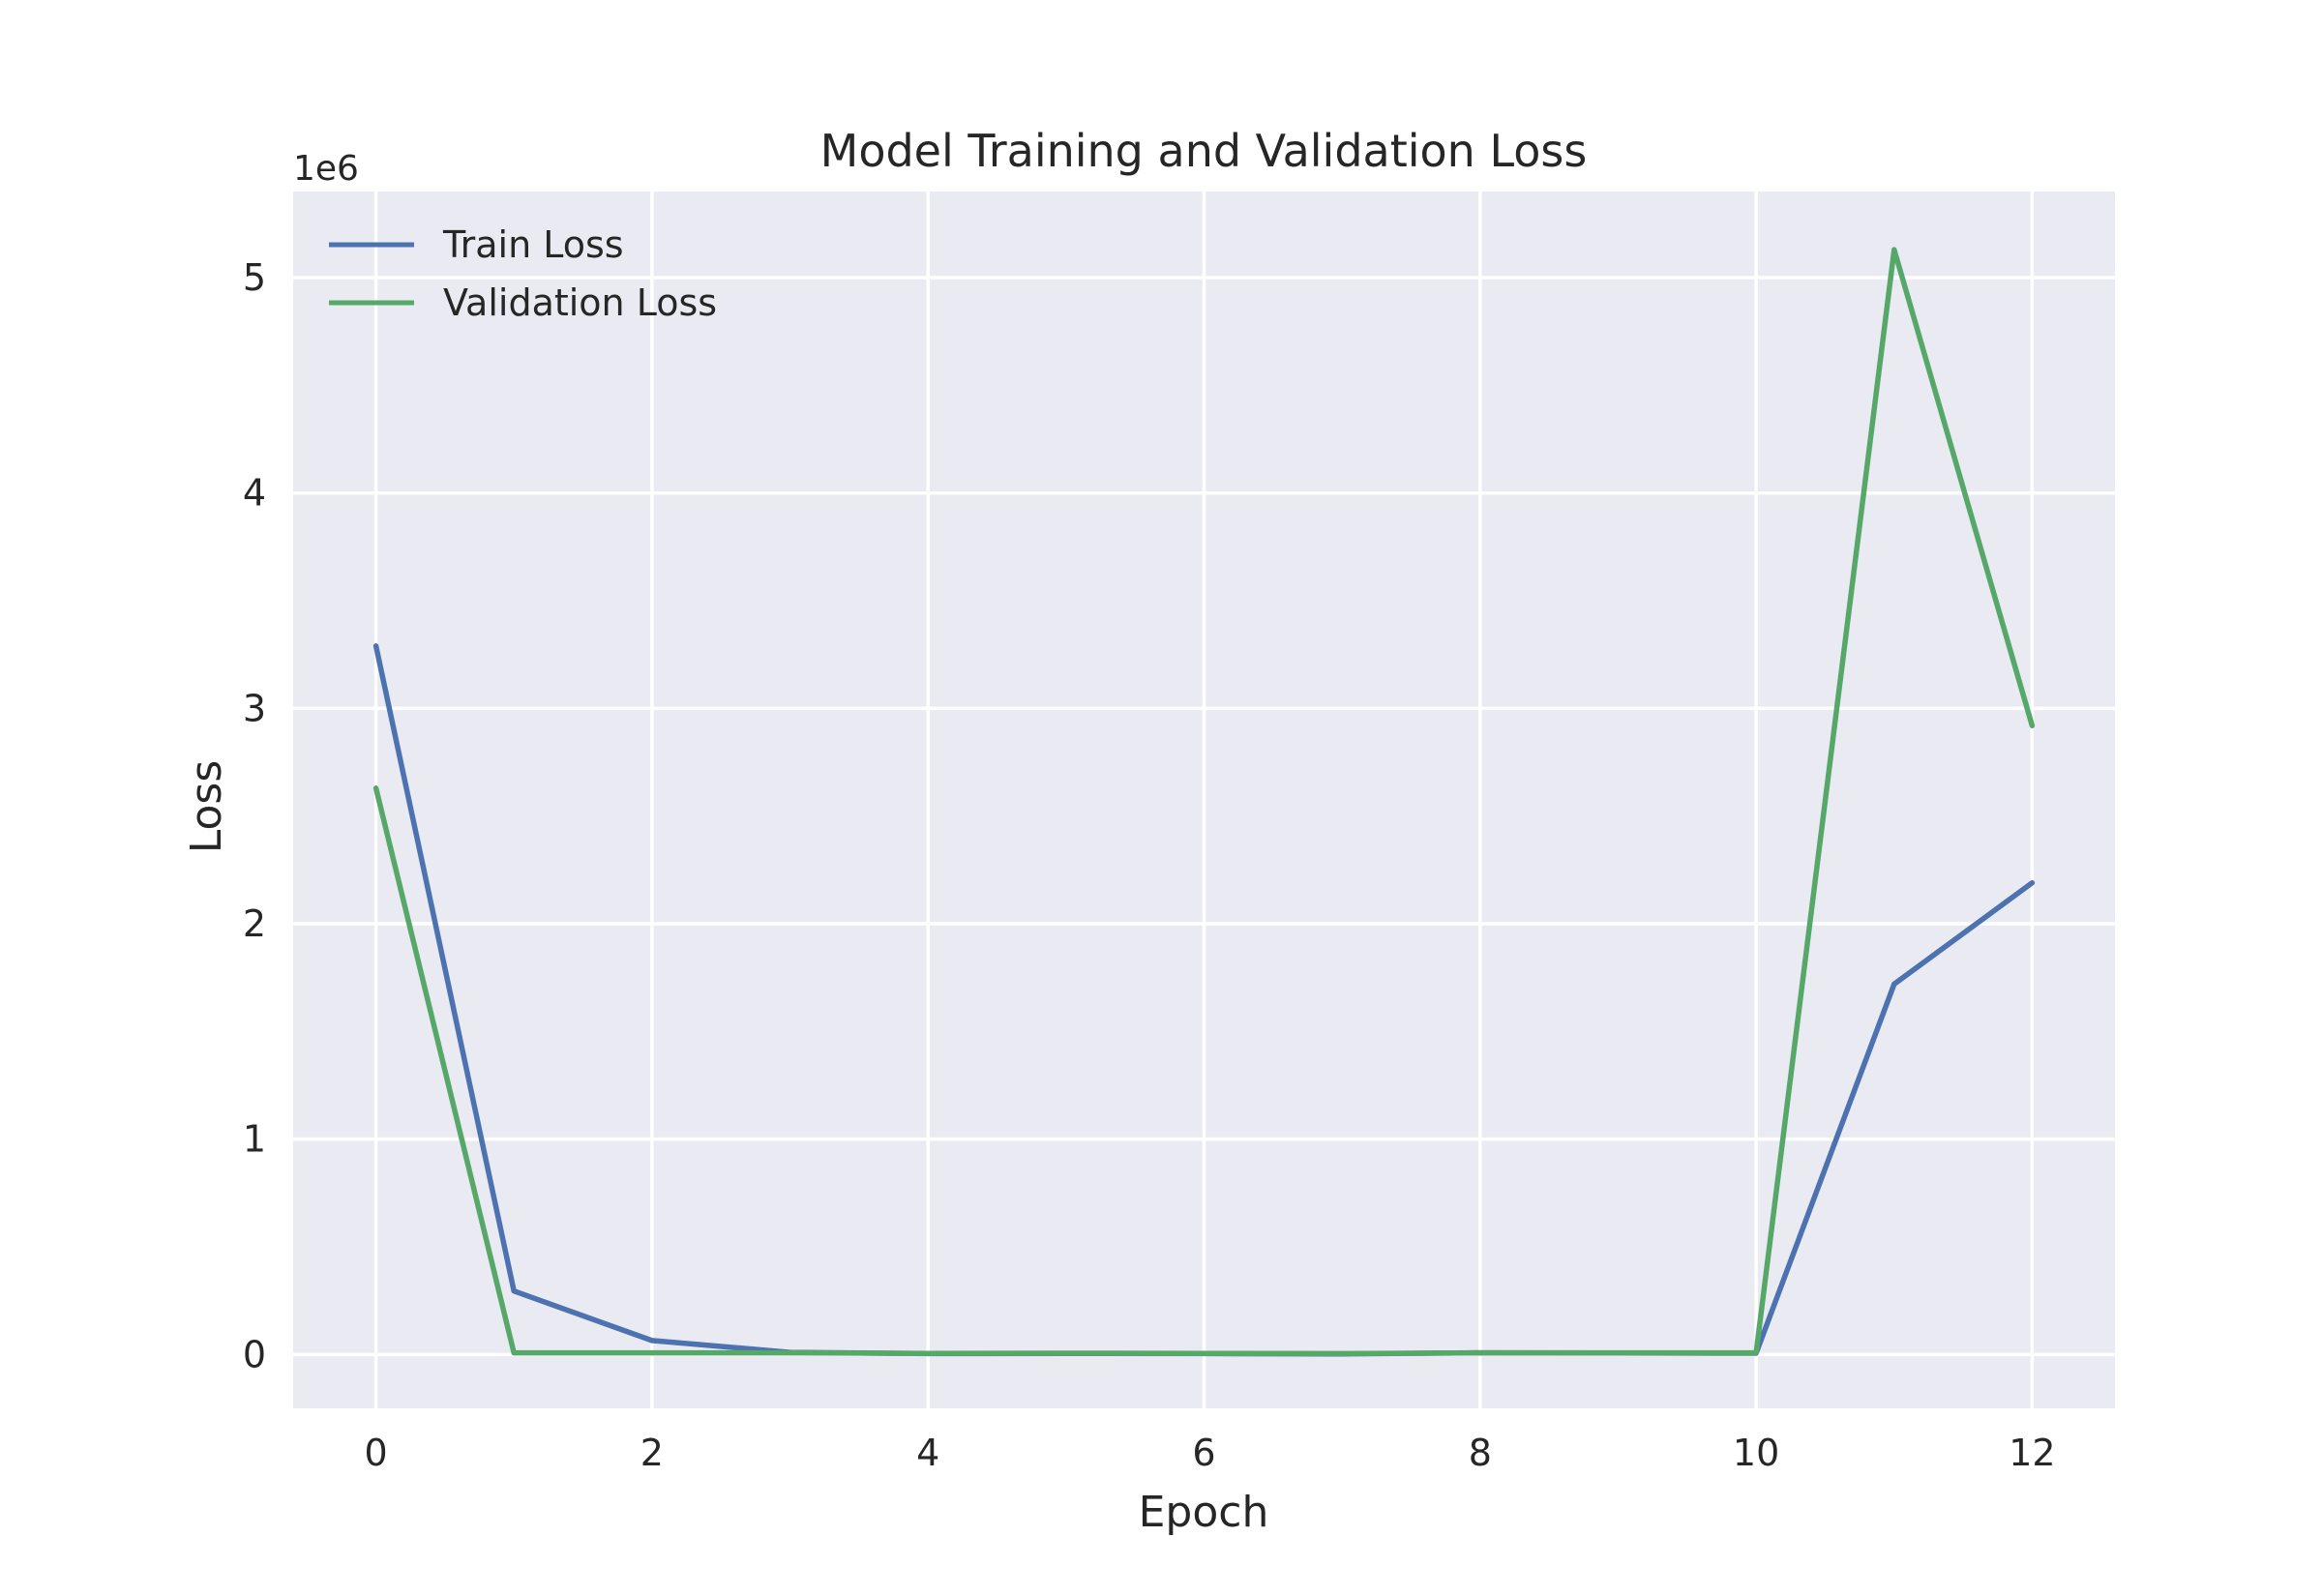 Image resolution: width=2322 pixels, height=1596 pixels. What do you see at coordinates (254, 923) in the screenshot?
I see `y-tick-label: 2` at bounding box center [254, 923].